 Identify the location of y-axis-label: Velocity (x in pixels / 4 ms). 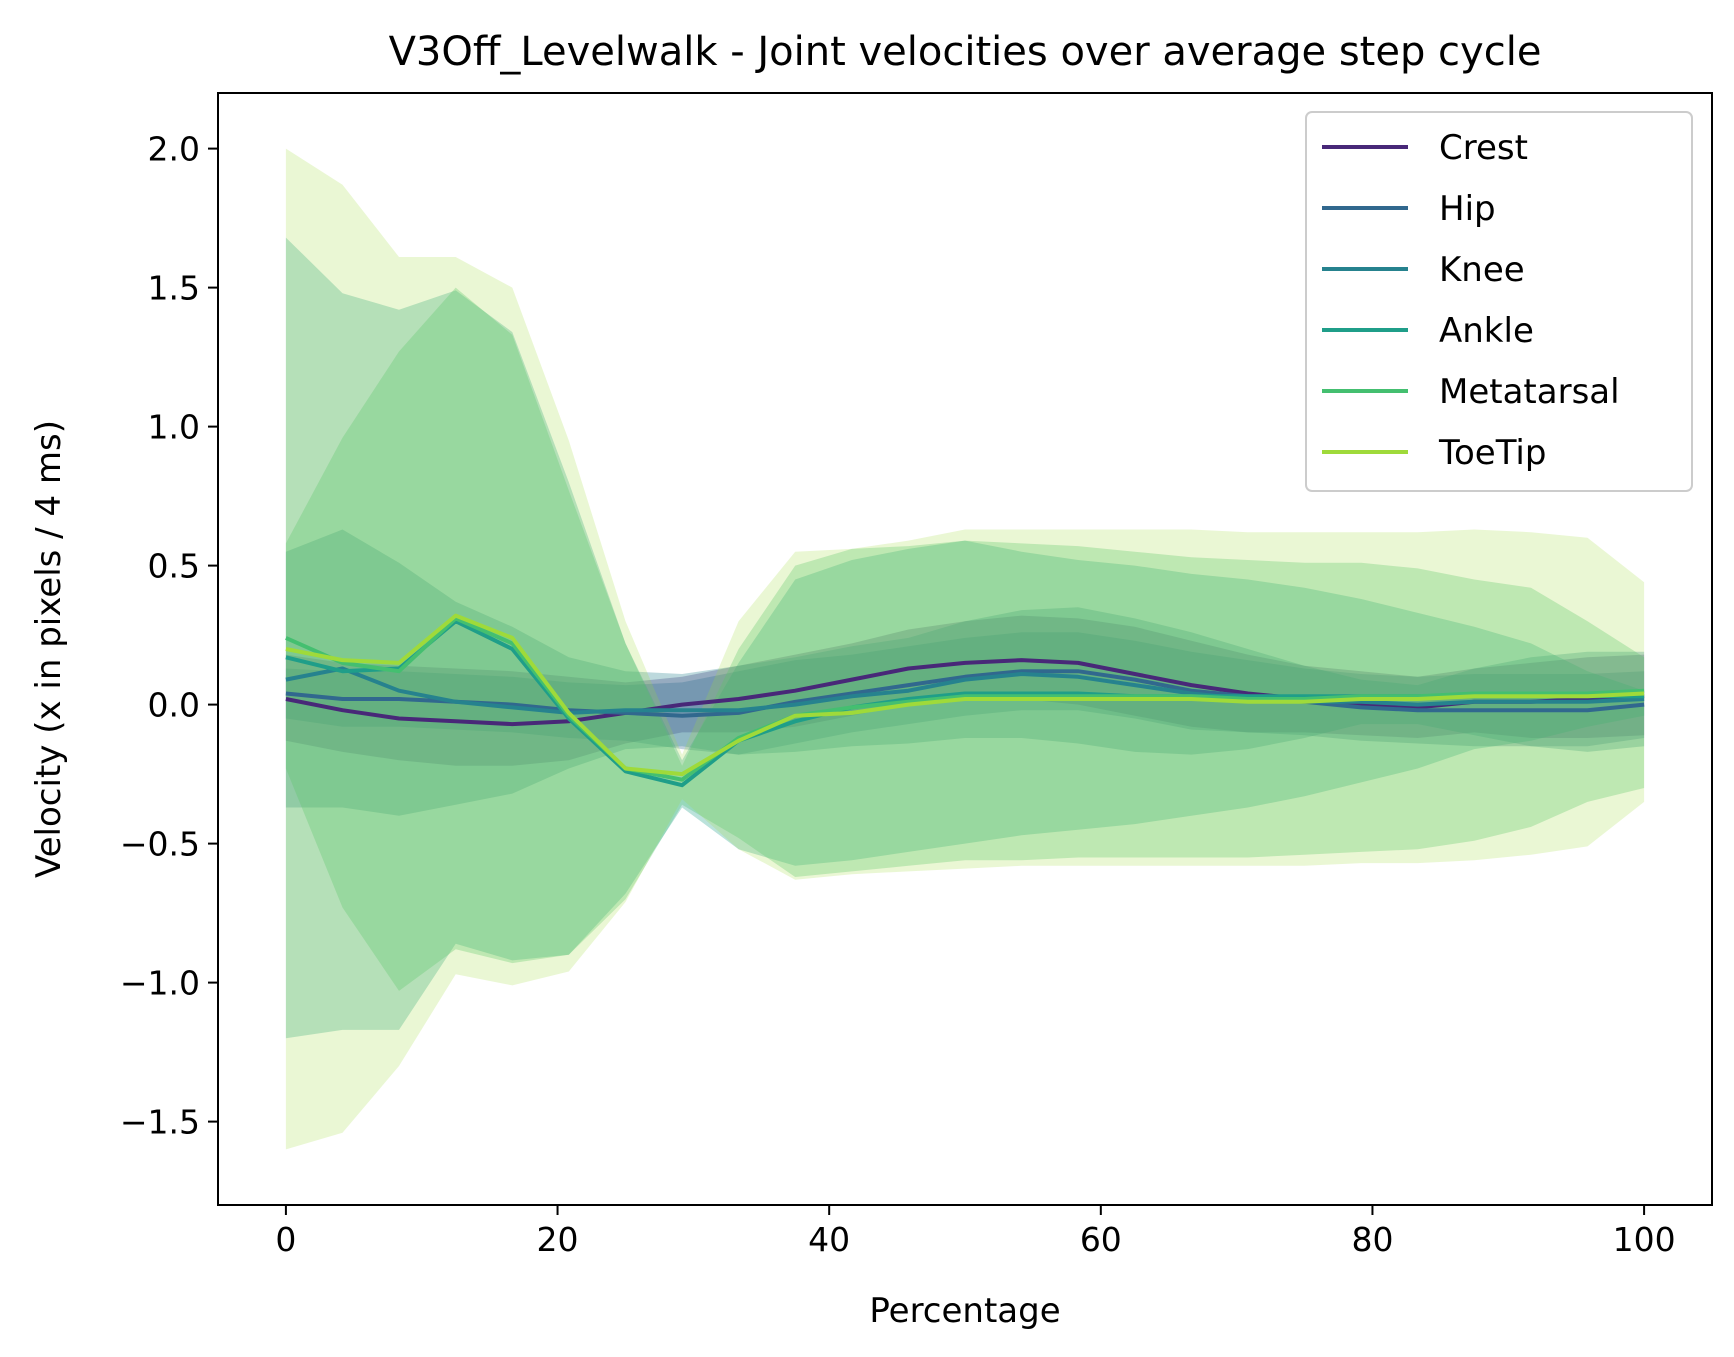
(49, 649).